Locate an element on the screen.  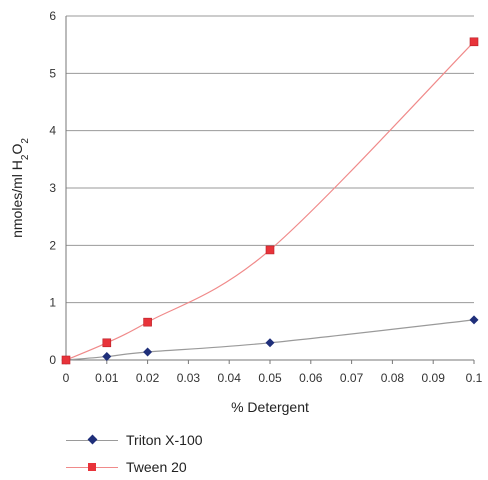
legend-swatch-triton is located at coordinates (92, 440).